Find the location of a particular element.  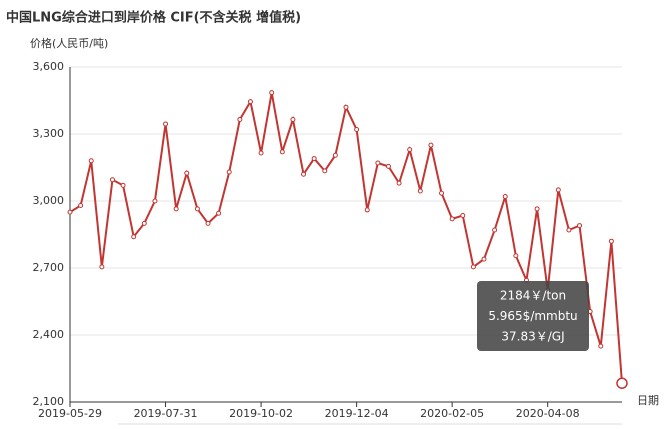

y-tick-label: 2,700 is located at coordinates (49, 267).